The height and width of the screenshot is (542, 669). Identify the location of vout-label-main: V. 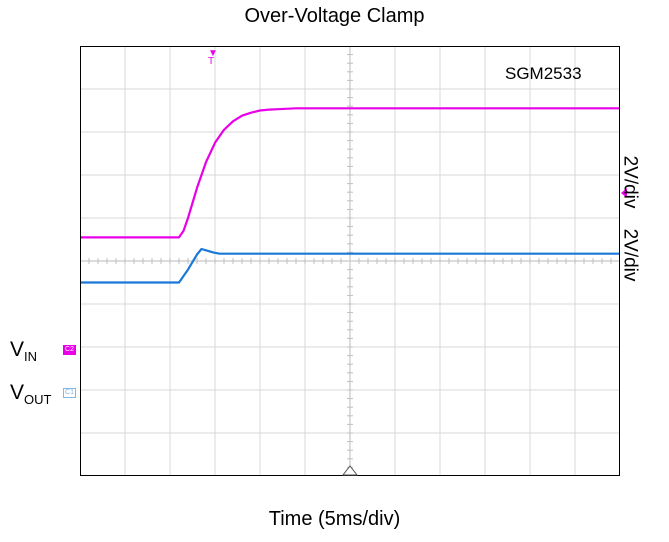
(17, 392).